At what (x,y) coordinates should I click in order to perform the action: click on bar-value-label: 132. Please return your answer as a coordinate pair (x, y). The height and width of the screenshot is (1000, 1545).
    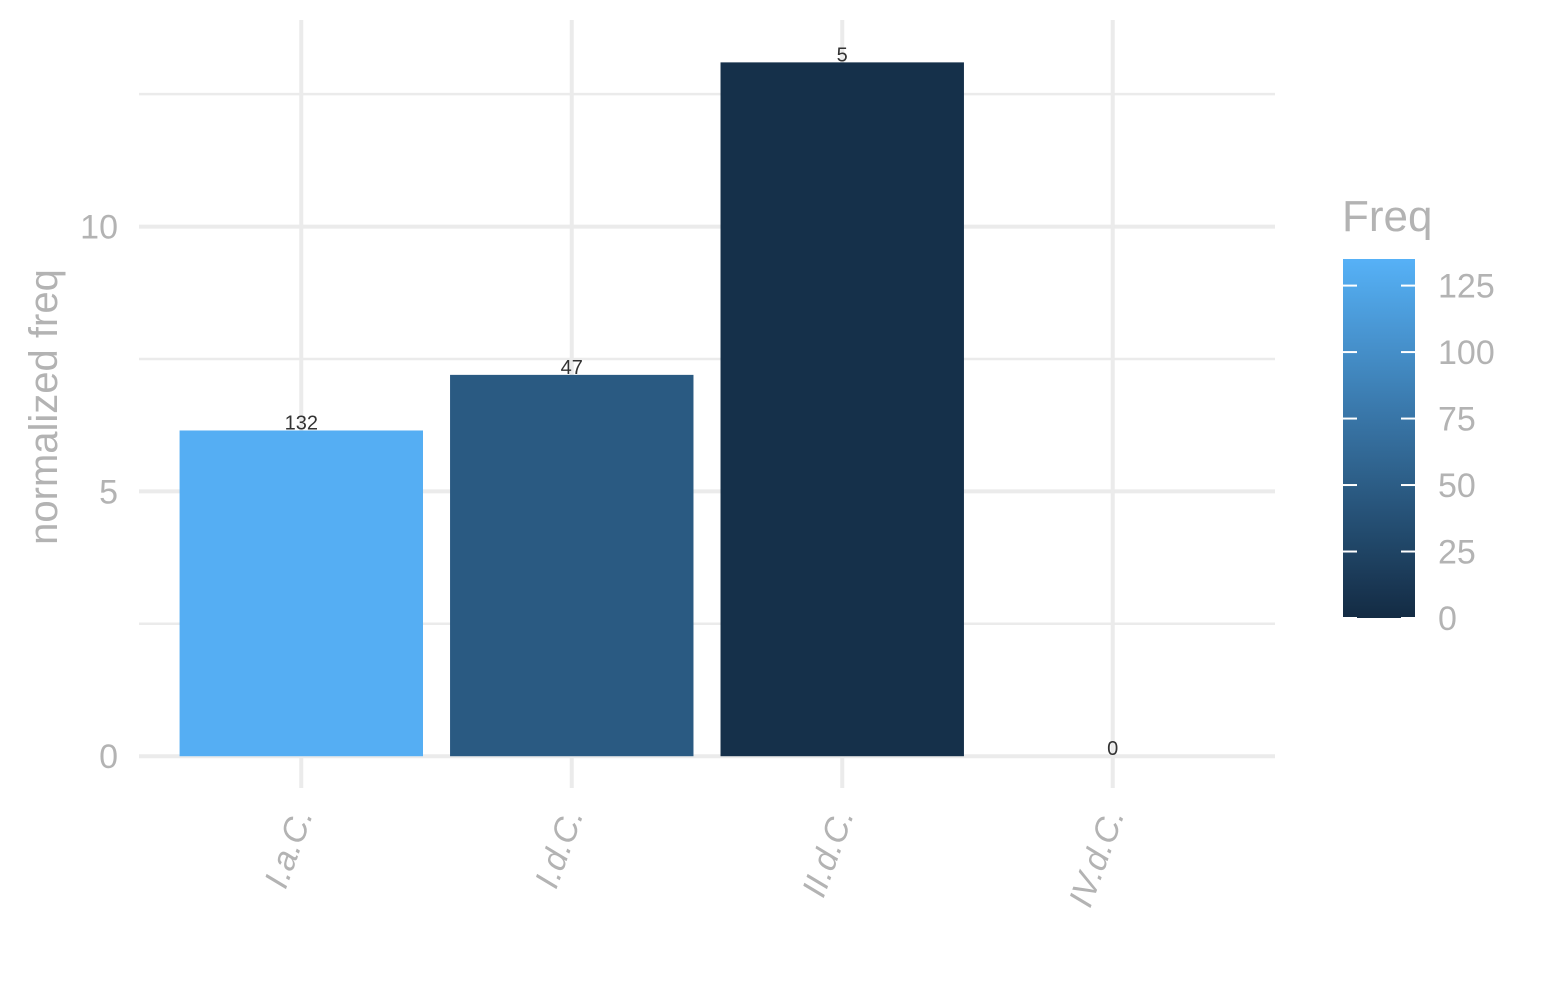
    Looking at the image, I should click on (301, 423).